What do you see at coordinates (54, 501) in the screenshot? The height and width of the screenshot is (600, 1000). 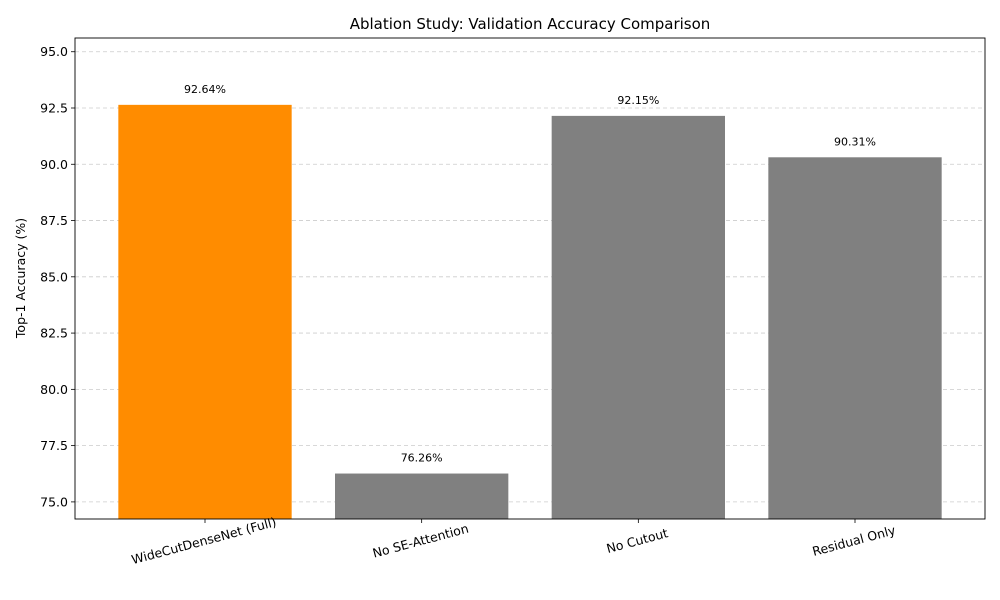 I see `y-tick-label: 75.0` at bounding box center [54, 501].